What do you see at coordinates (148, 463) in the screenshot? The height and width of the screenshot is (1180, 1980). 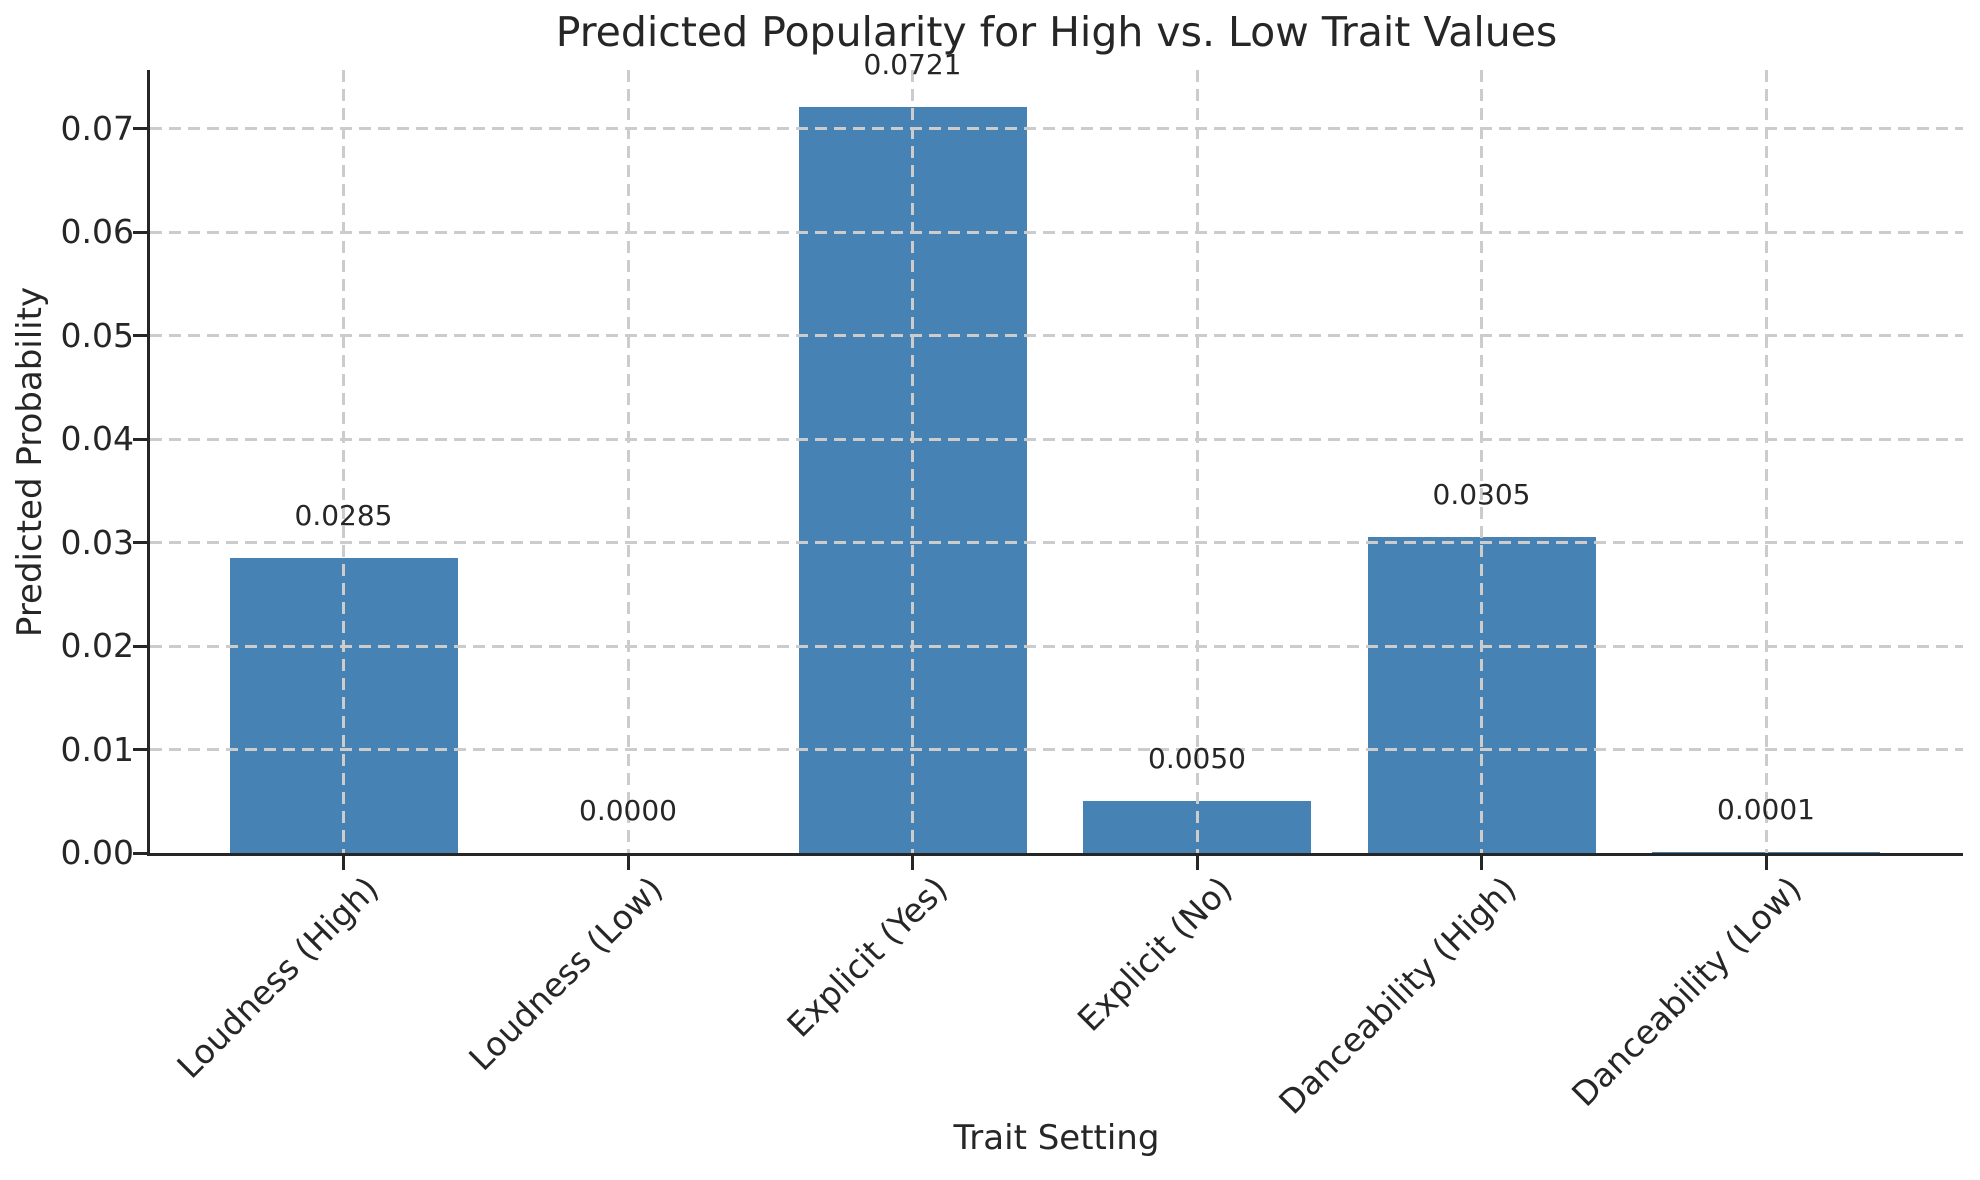 I see `y-axis-spine` at bounding box center [148, 463].